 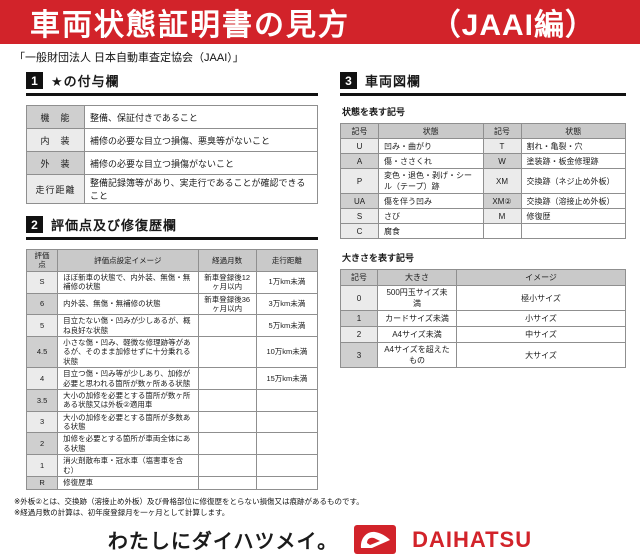 I want to click on table-row: P 変色・退色・剥げ・シール（テープ）跡 XM 交換跡（ネジ止め外板）, so click(x=483, y=181).